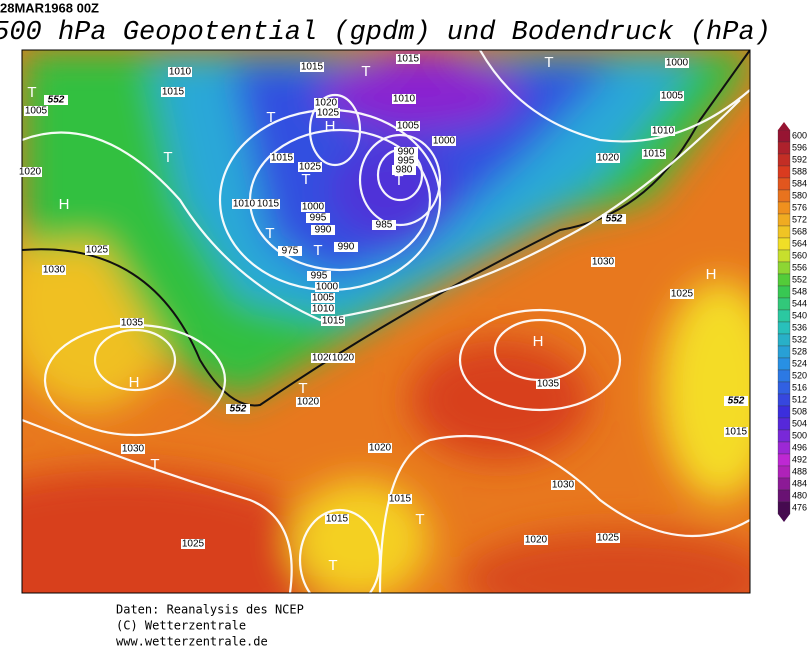  What do you see at coordinates (799, 243) in the screenshot?
I see `colorbar-tick-label: 564` at bounding box center [799, 243].